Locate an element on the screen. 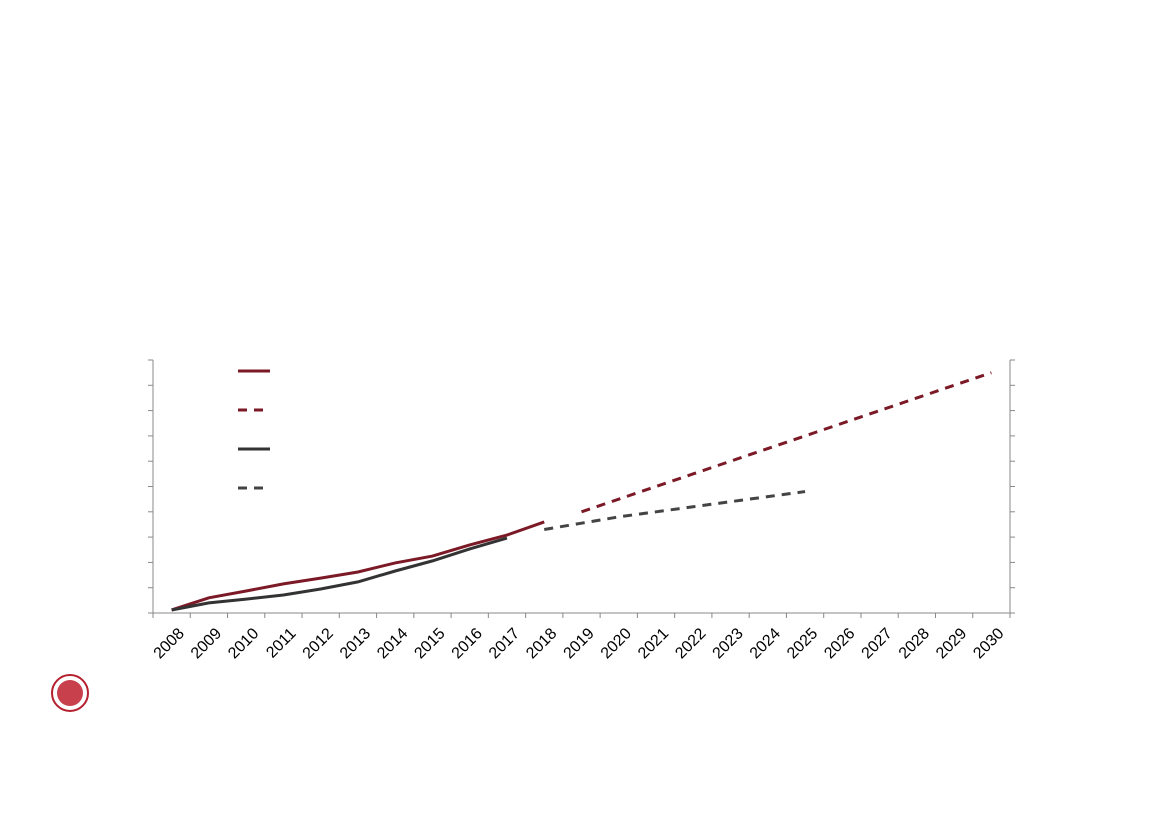 The width and height of the screenshot is (1169, 832). x-tick-label: 2024 is located at coordinates (765, 643).